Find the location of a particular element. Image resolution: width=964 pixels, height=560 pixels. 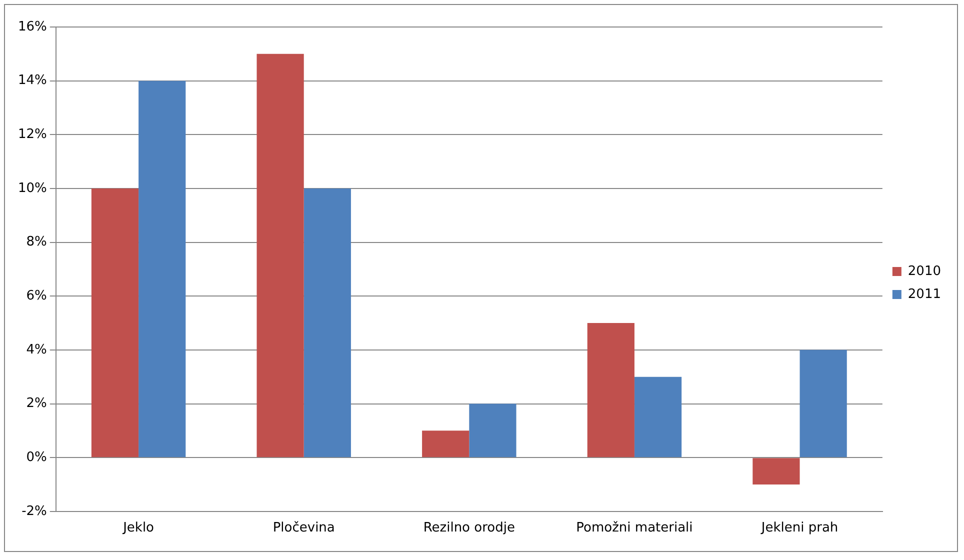

x-tick-label: Jeklo is located at coordinates (138, 528).